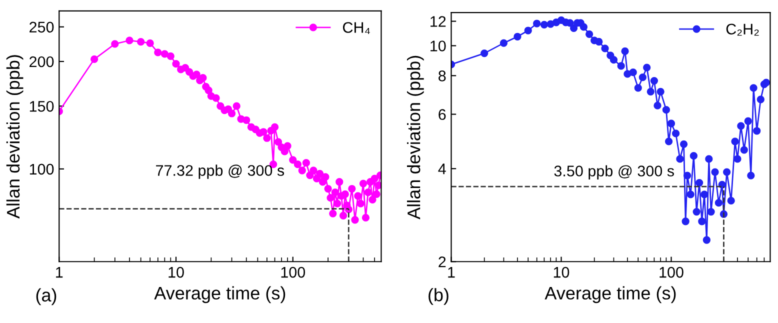 This screenshot has width=778, height=323. What do you see at coordinates (742, 30) in the screenshot?
I see `legend-label: C₂H₂` at bounding box center [742, 30].